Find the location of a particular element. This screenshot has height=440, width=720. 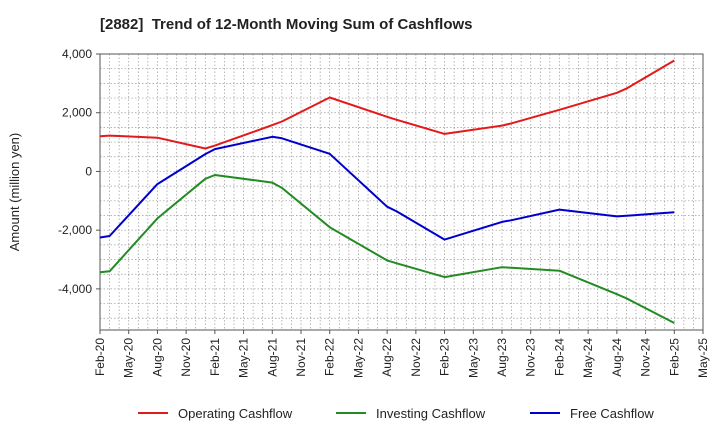

x-tick-label: Aug-20 is located at coordinates (157, 357).